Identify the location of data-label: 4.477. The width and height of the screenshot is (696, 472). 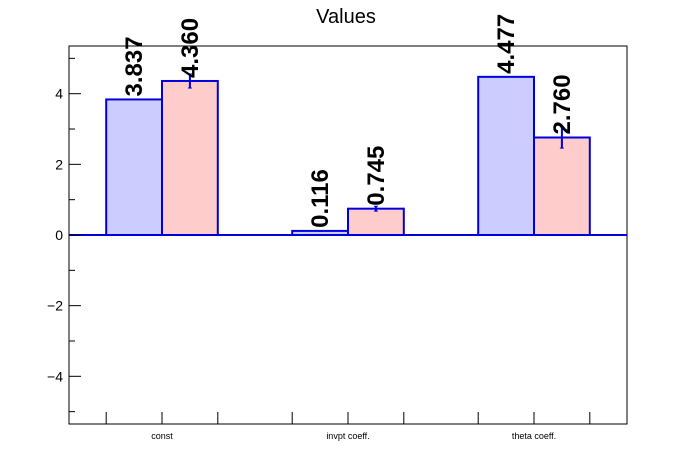
(506, 44).